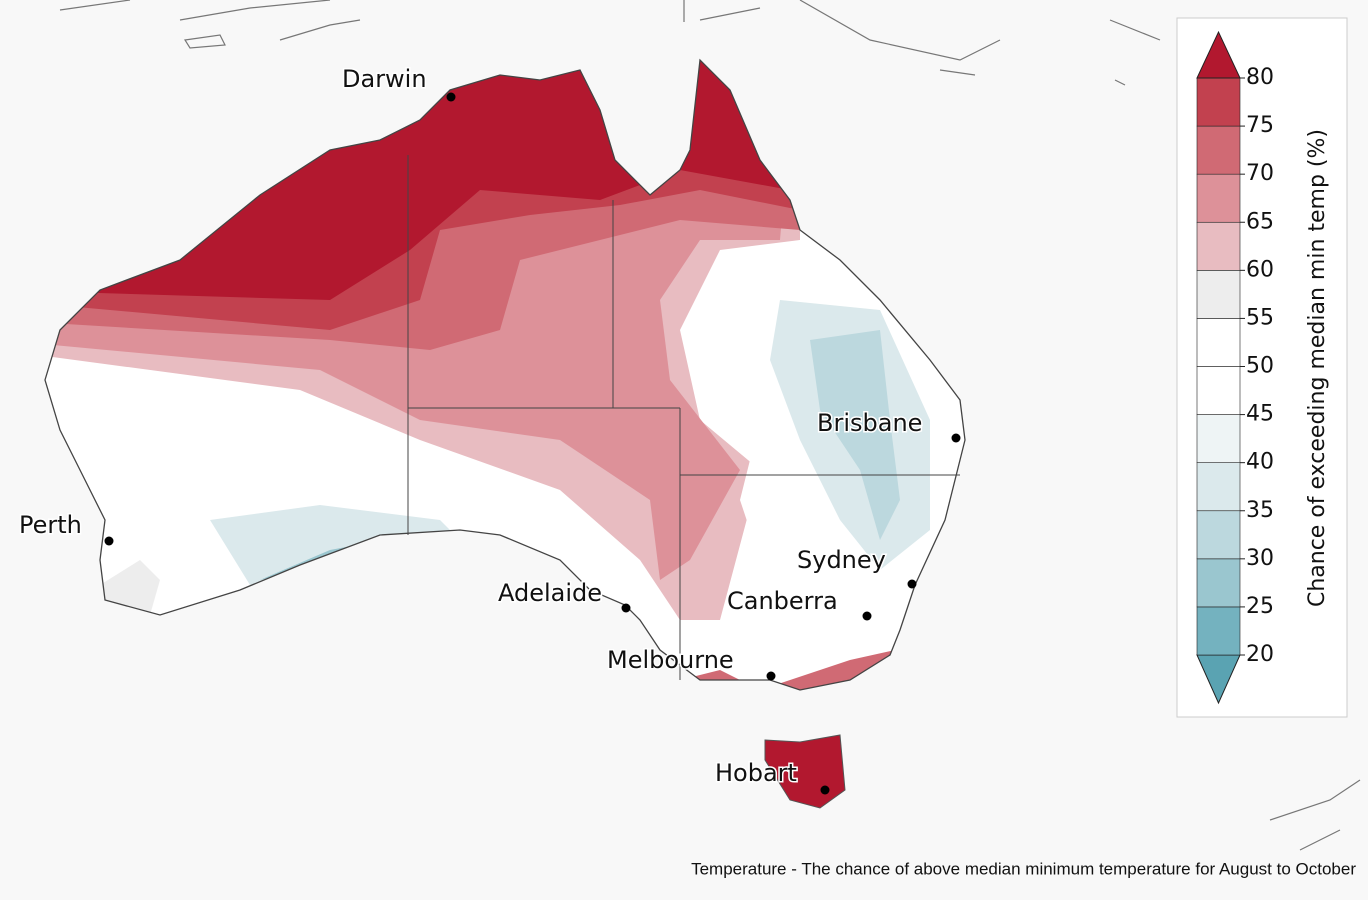  I want to click on city-label: Hobart, so click(756, 773).